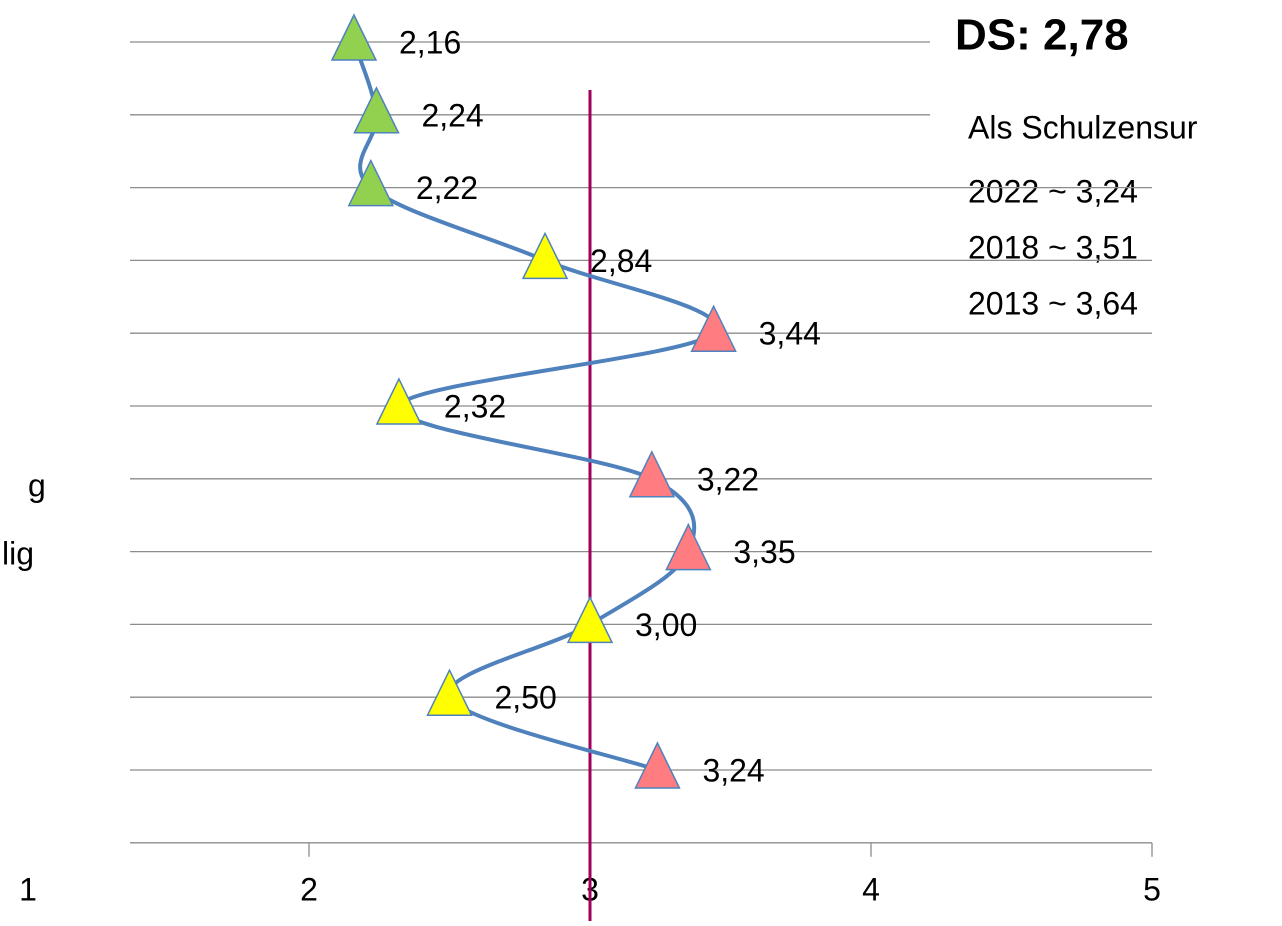 This screenshot has width=1282, height=926. I want to click on score-annotation: DS: 2,78, so click(1042, 35).